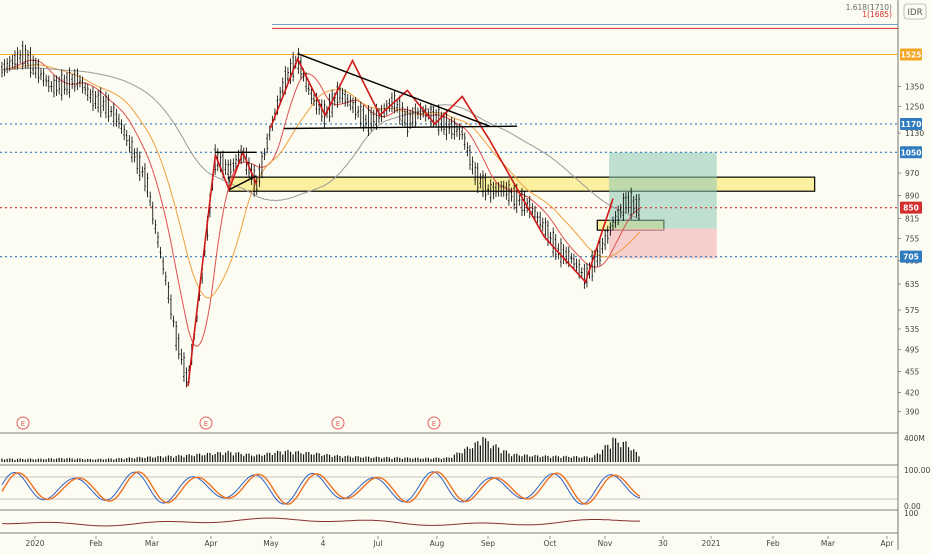  I want to click on currency-badge, so click(915, 11).